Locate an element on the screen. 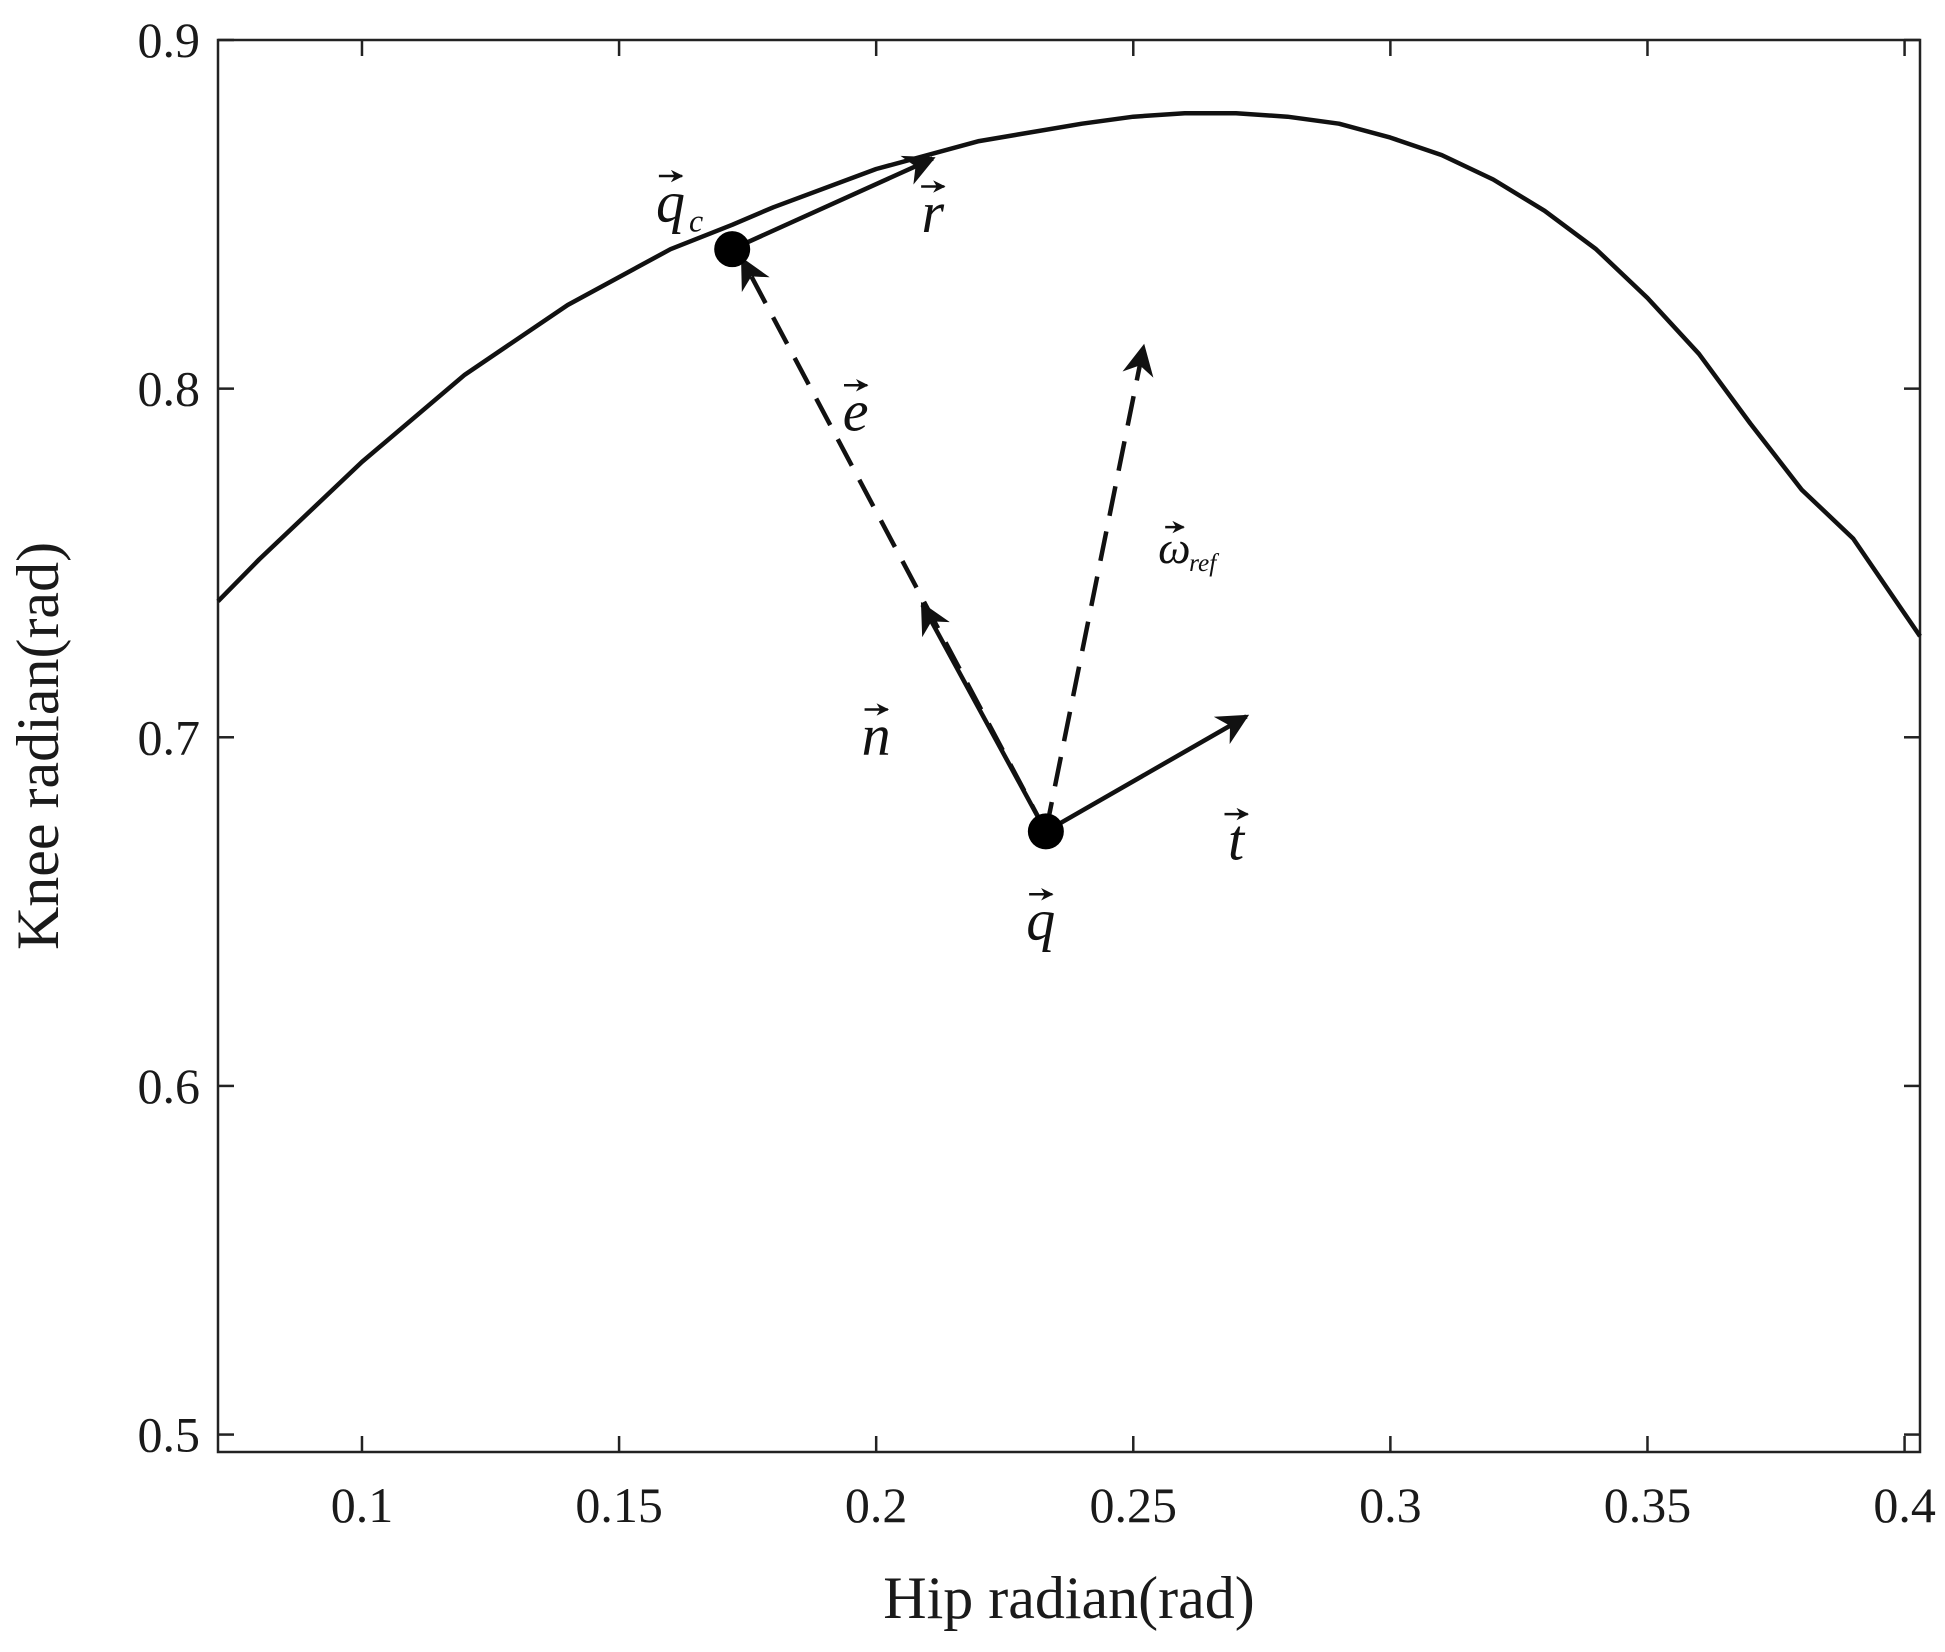 The height and width of the screenshot is (1652, 1945). point-qc is located at coordinates (732, 249).